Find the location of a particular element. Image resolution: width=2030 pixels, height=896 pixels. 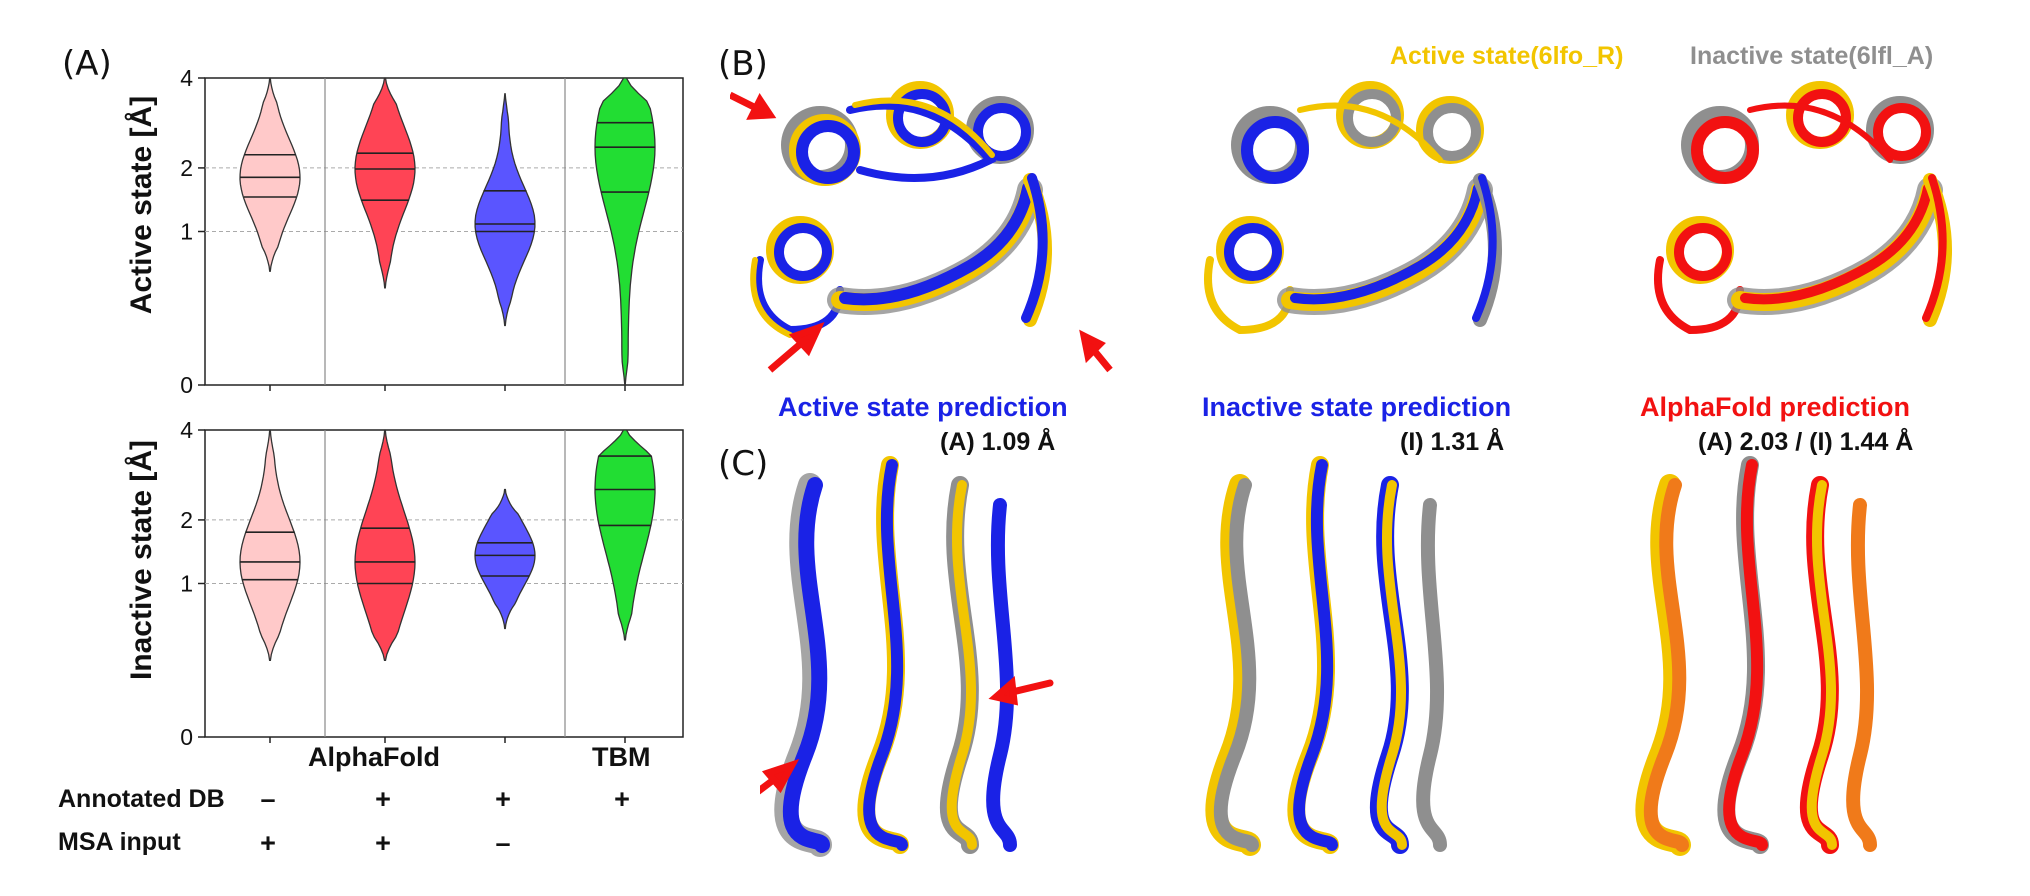

panel-c-label: (C) is located at coordinates (743, 464).